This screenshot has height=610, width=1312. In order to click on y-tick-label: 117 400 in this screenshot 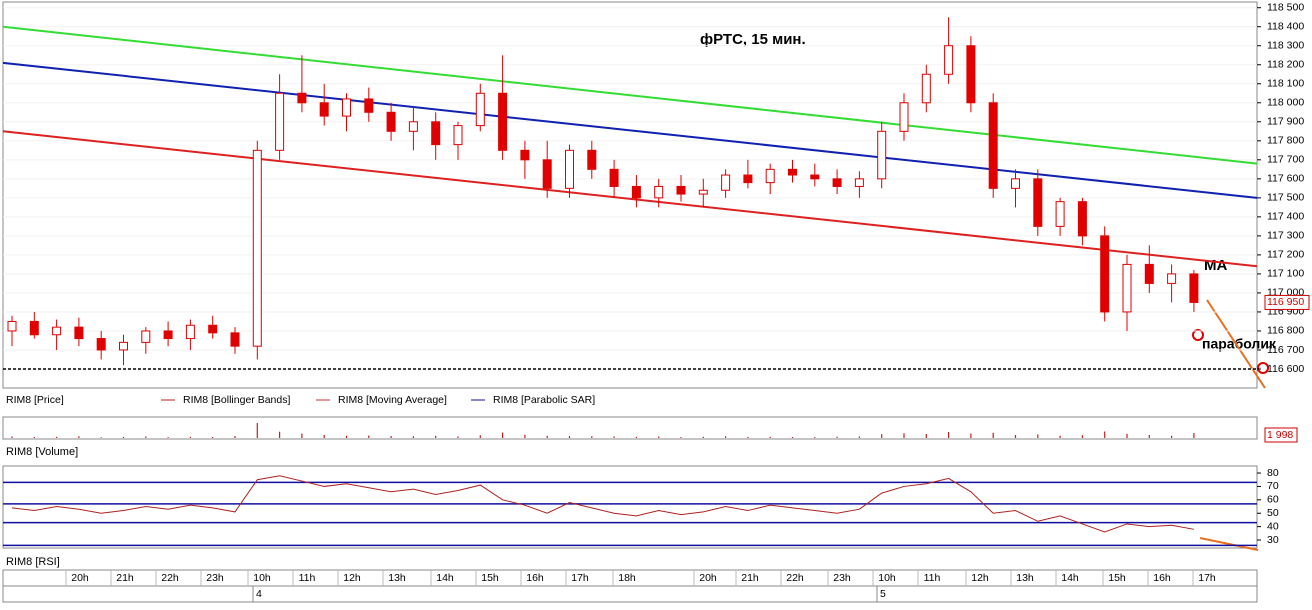, I will do `click(1285, 217)`.